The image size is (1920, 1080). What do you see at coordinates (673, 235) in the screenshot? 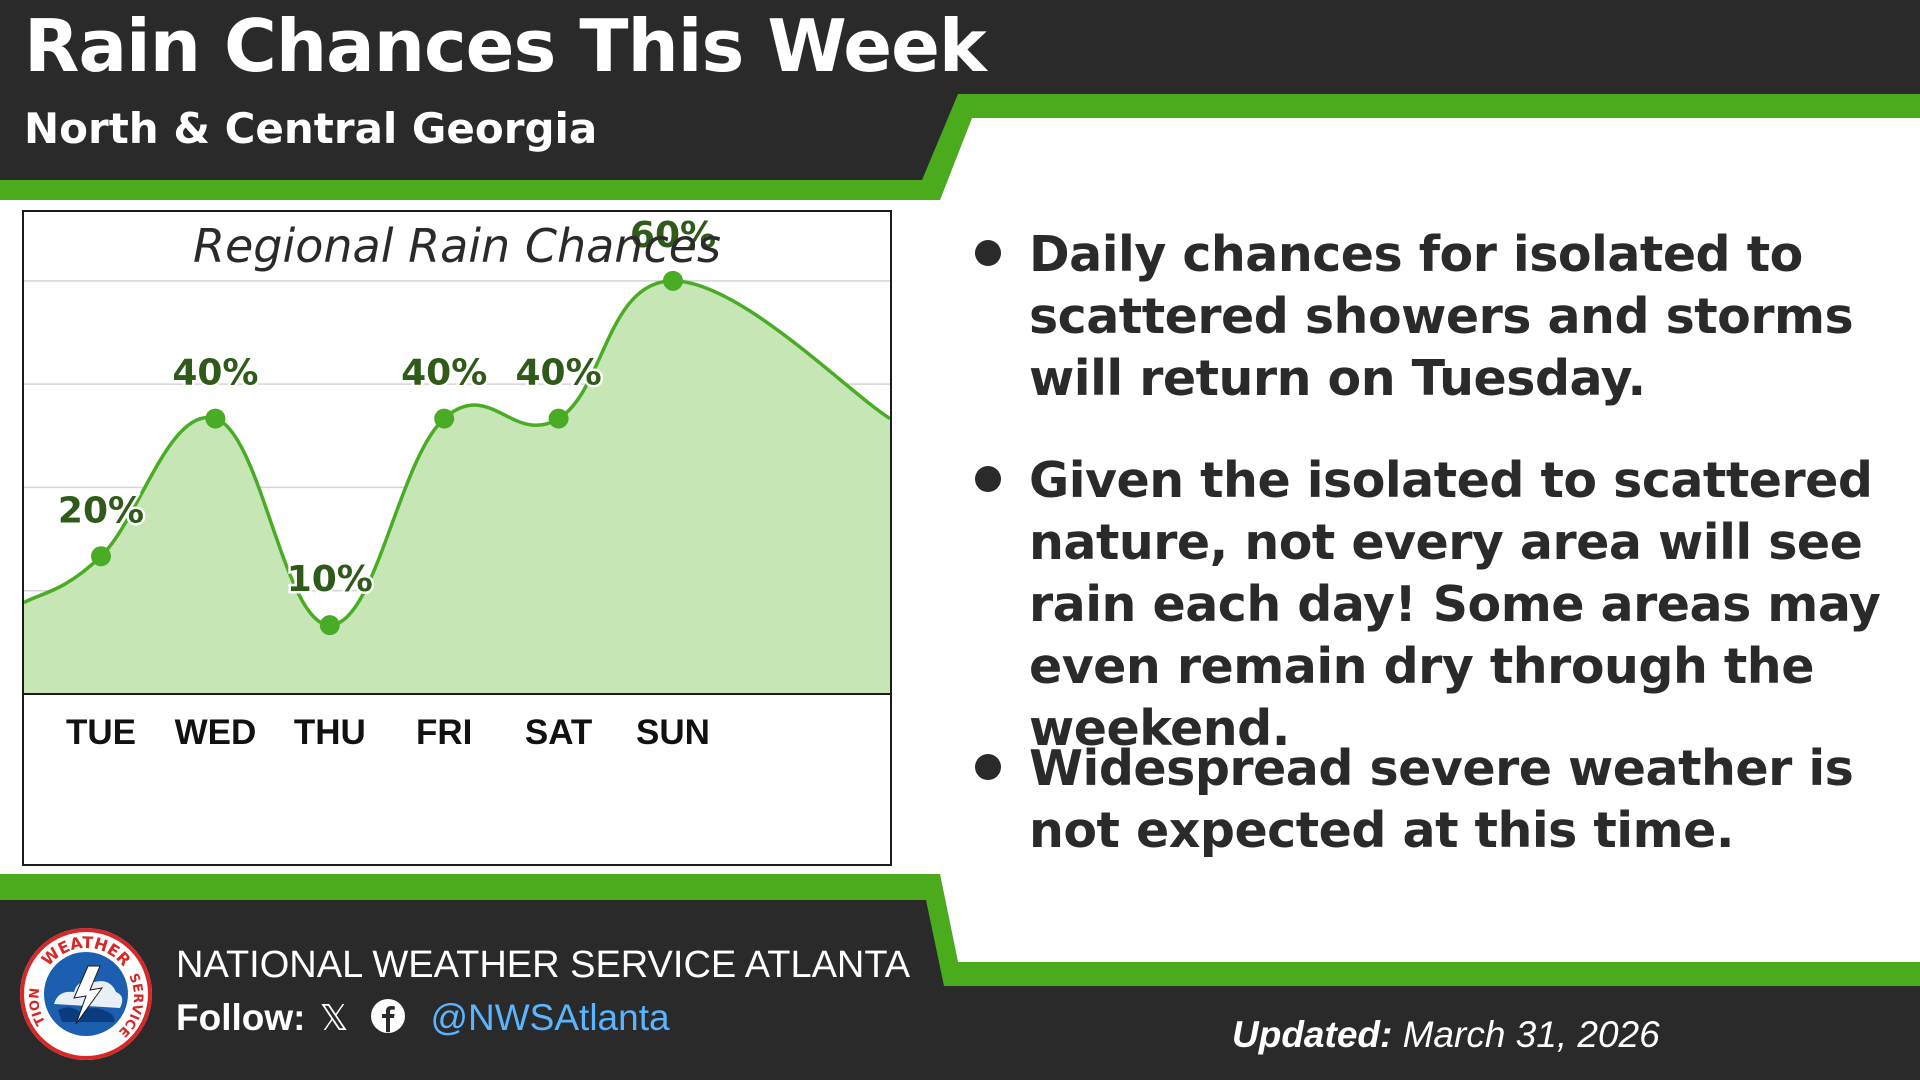
I see `data-label-sun: 60%` at bounding box center [673, 235].